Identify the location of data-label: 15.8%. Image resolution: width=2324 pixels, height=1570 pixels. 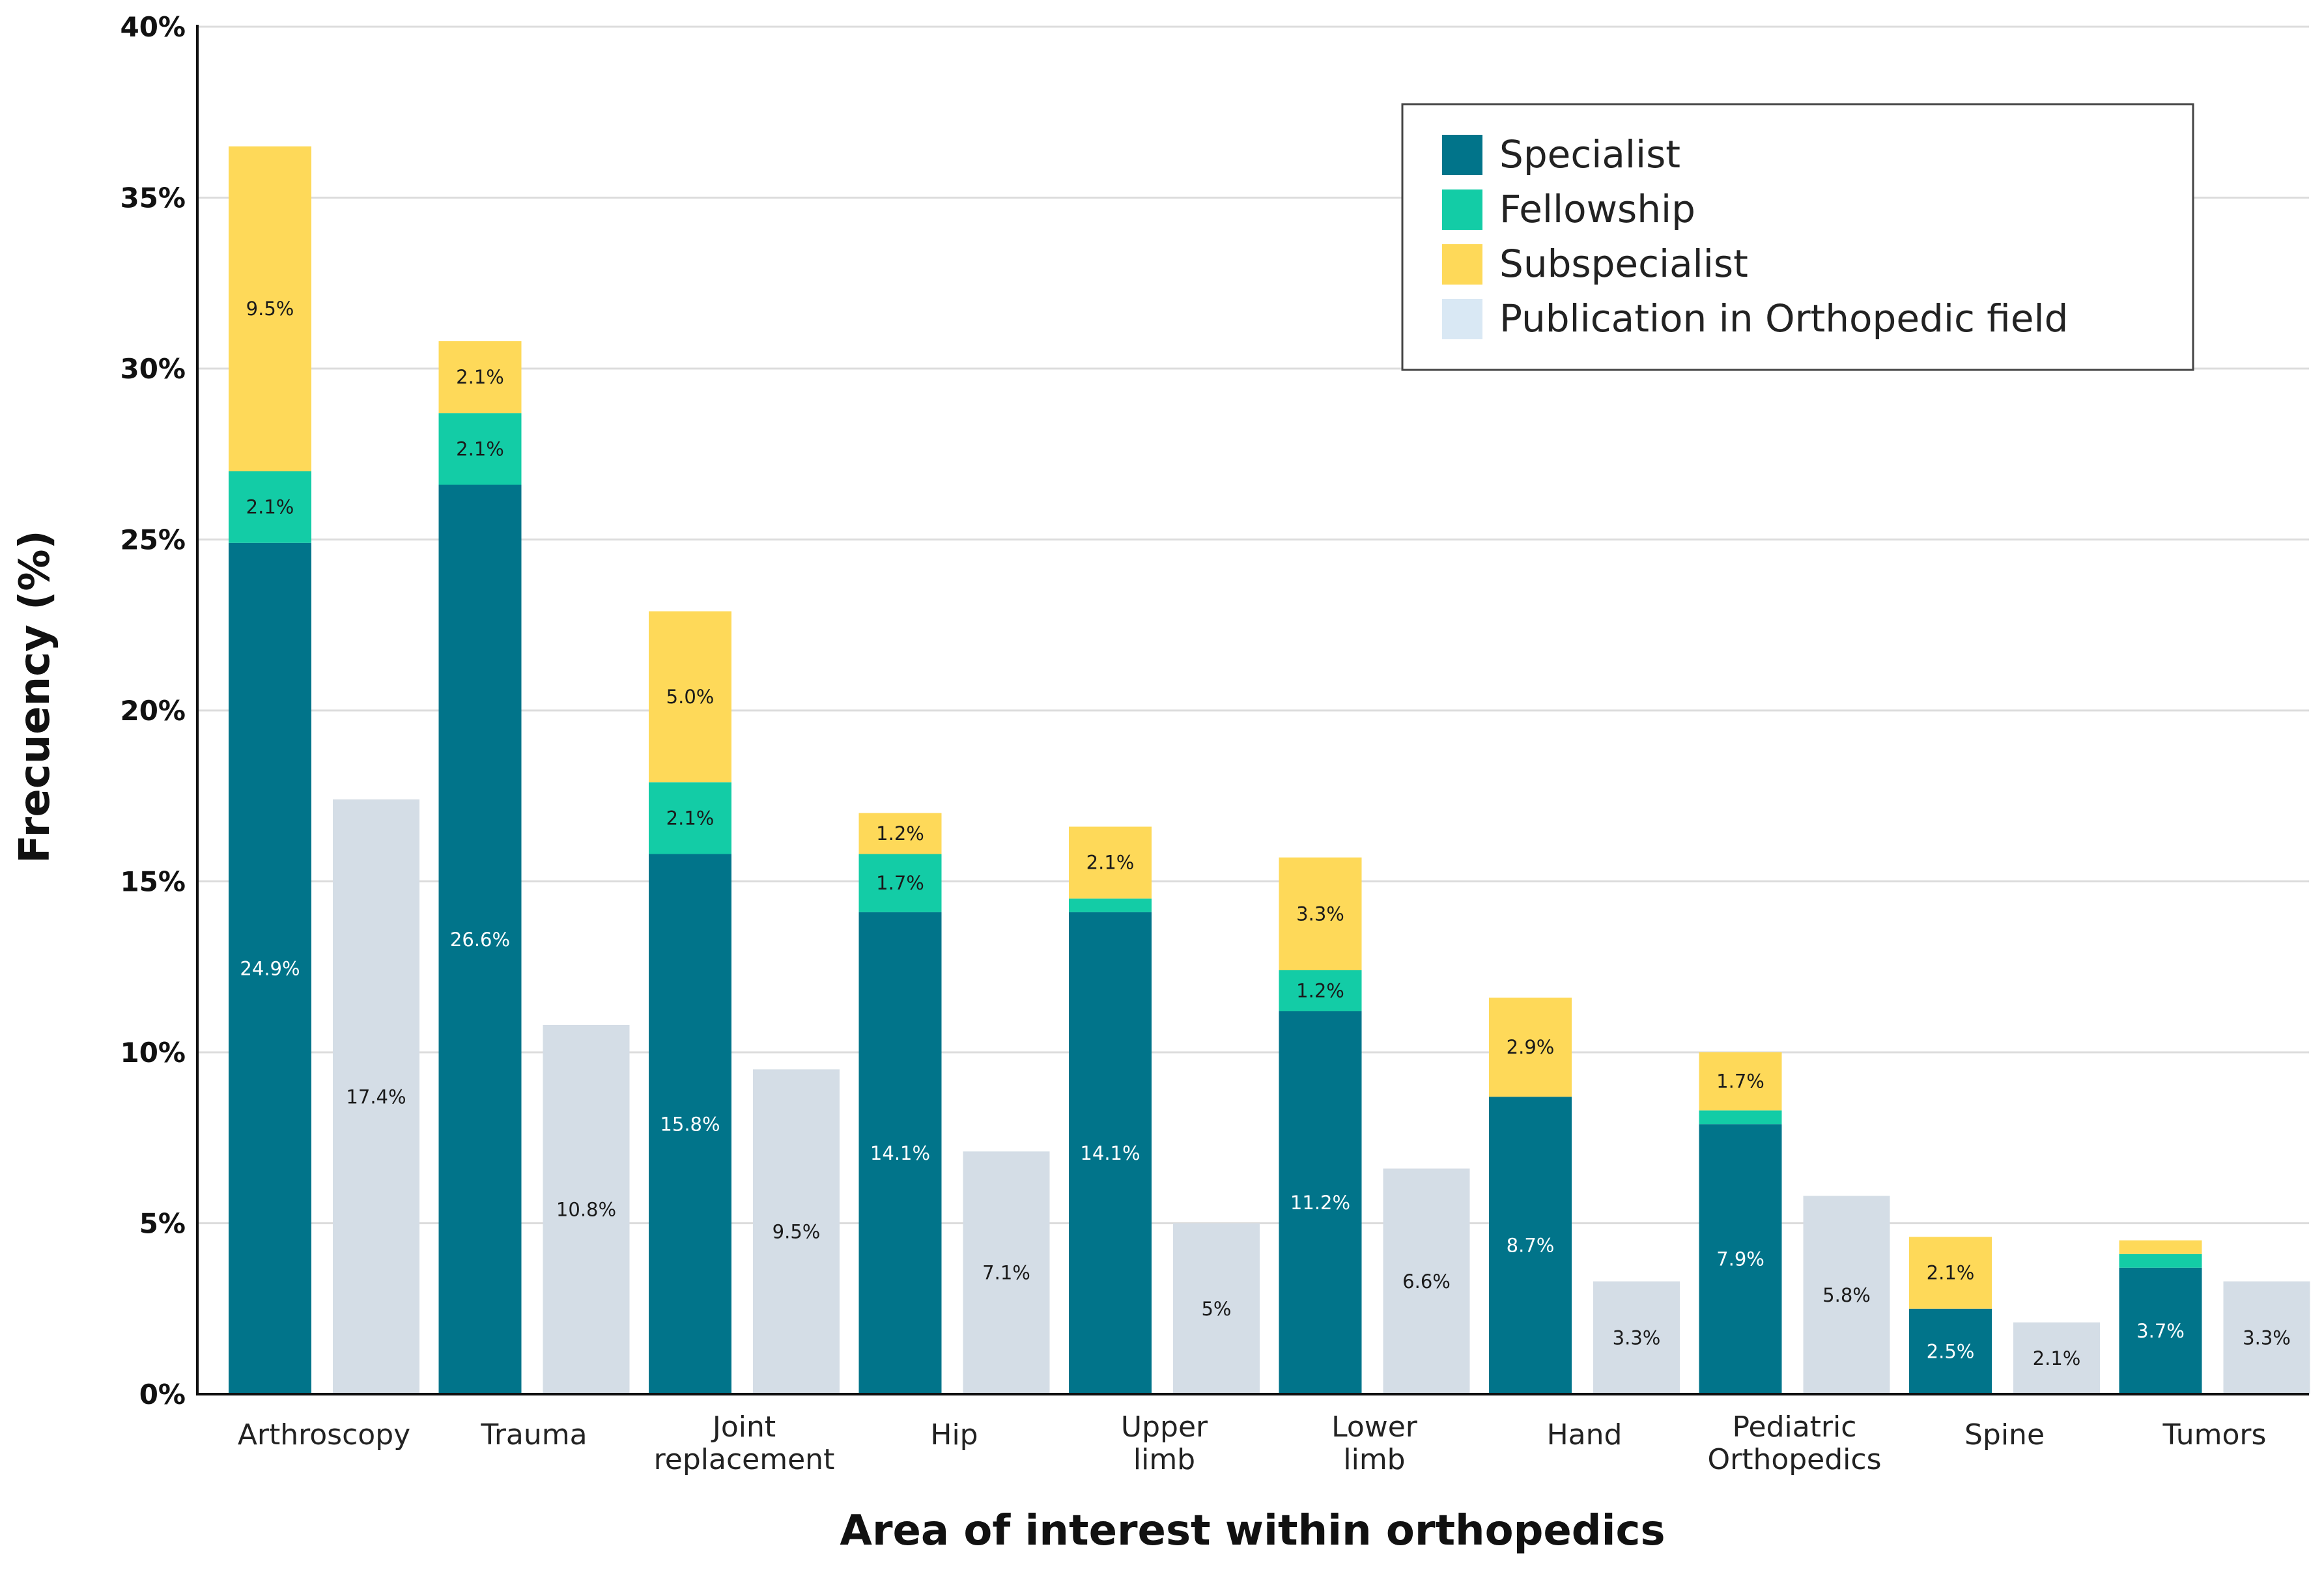
(690, 1124).